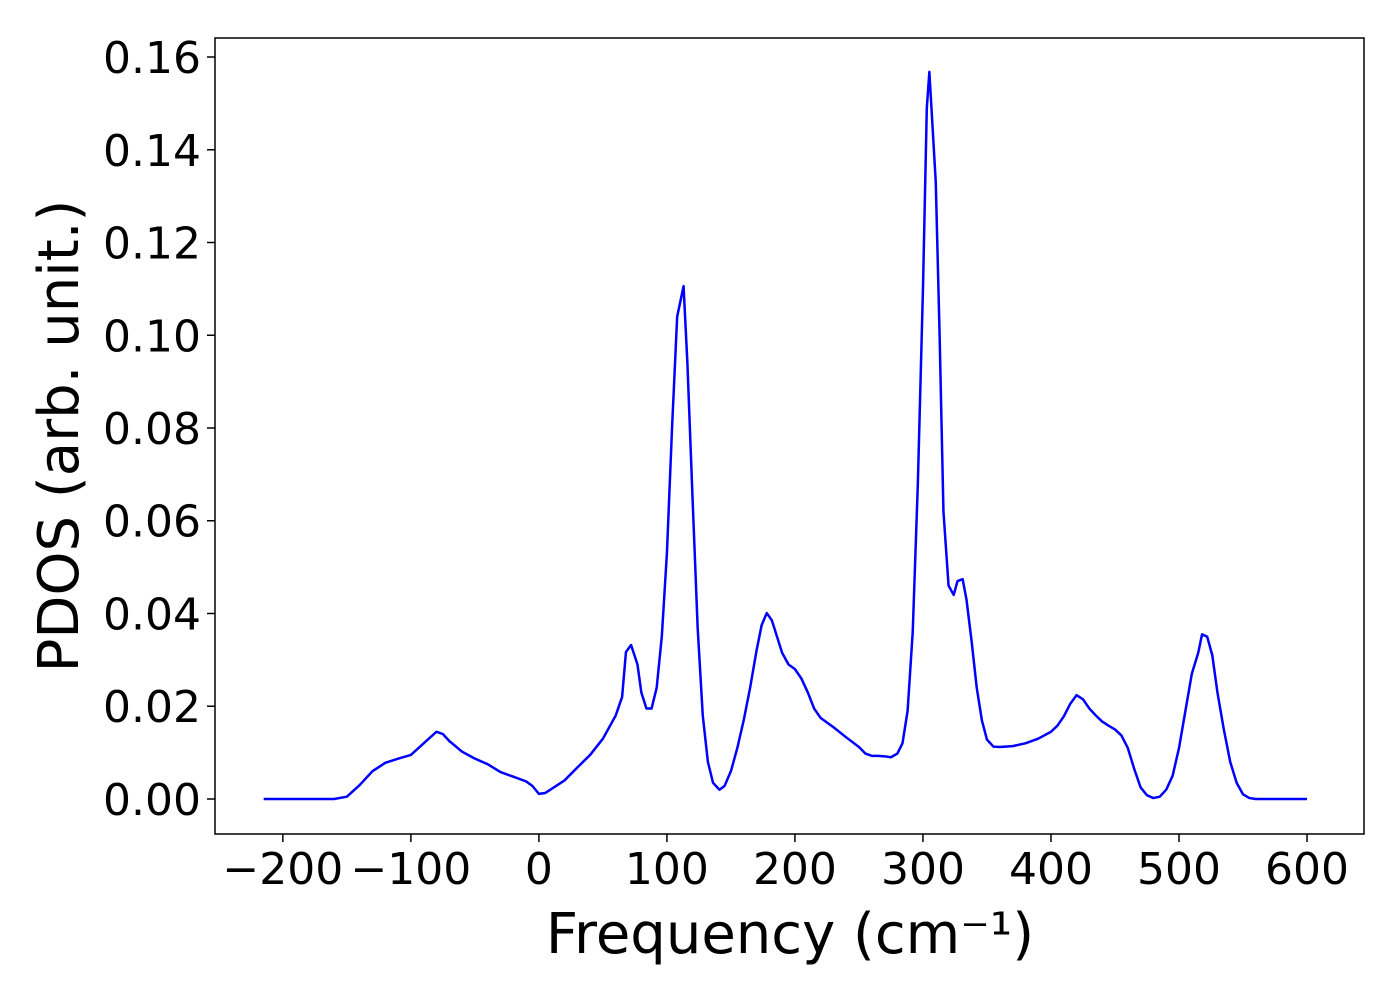 This screenshot has width=1400, height=1004. I want to click on x-tick-label: 200, so click(795, 869).